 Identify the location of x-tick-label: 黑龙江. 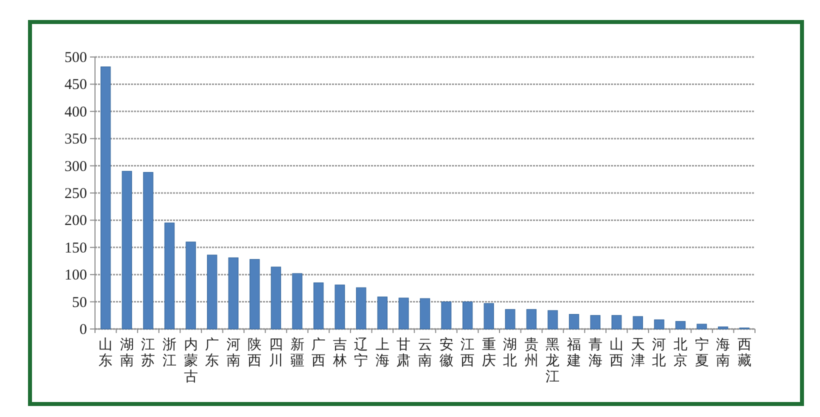
(553, 361).